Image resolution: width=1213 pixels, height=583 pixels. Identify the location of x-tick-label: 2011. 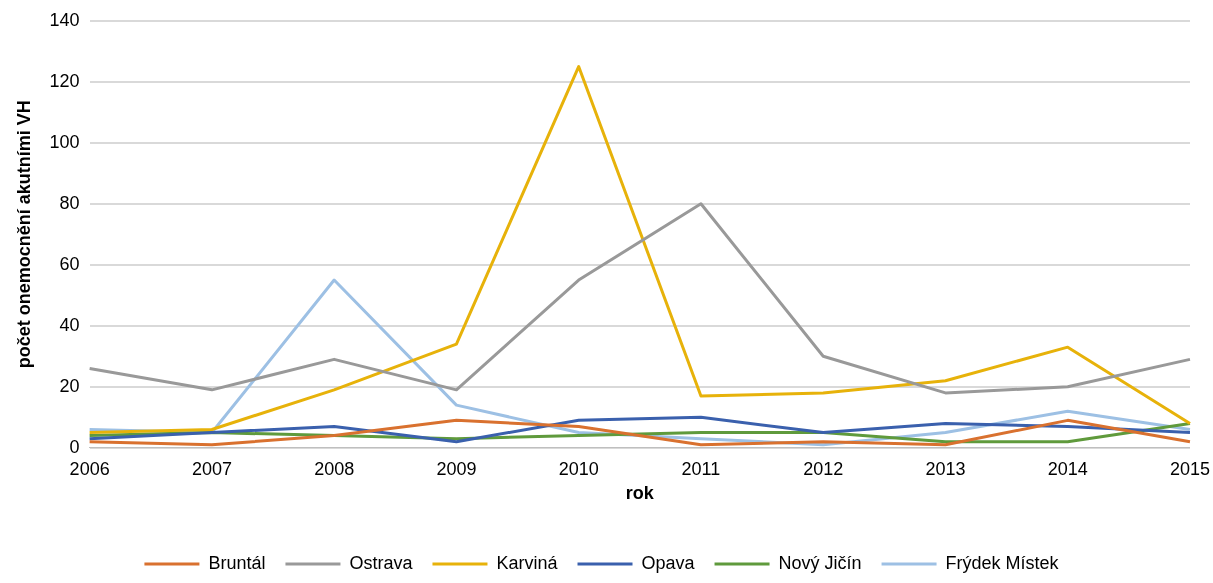
(701, 468).